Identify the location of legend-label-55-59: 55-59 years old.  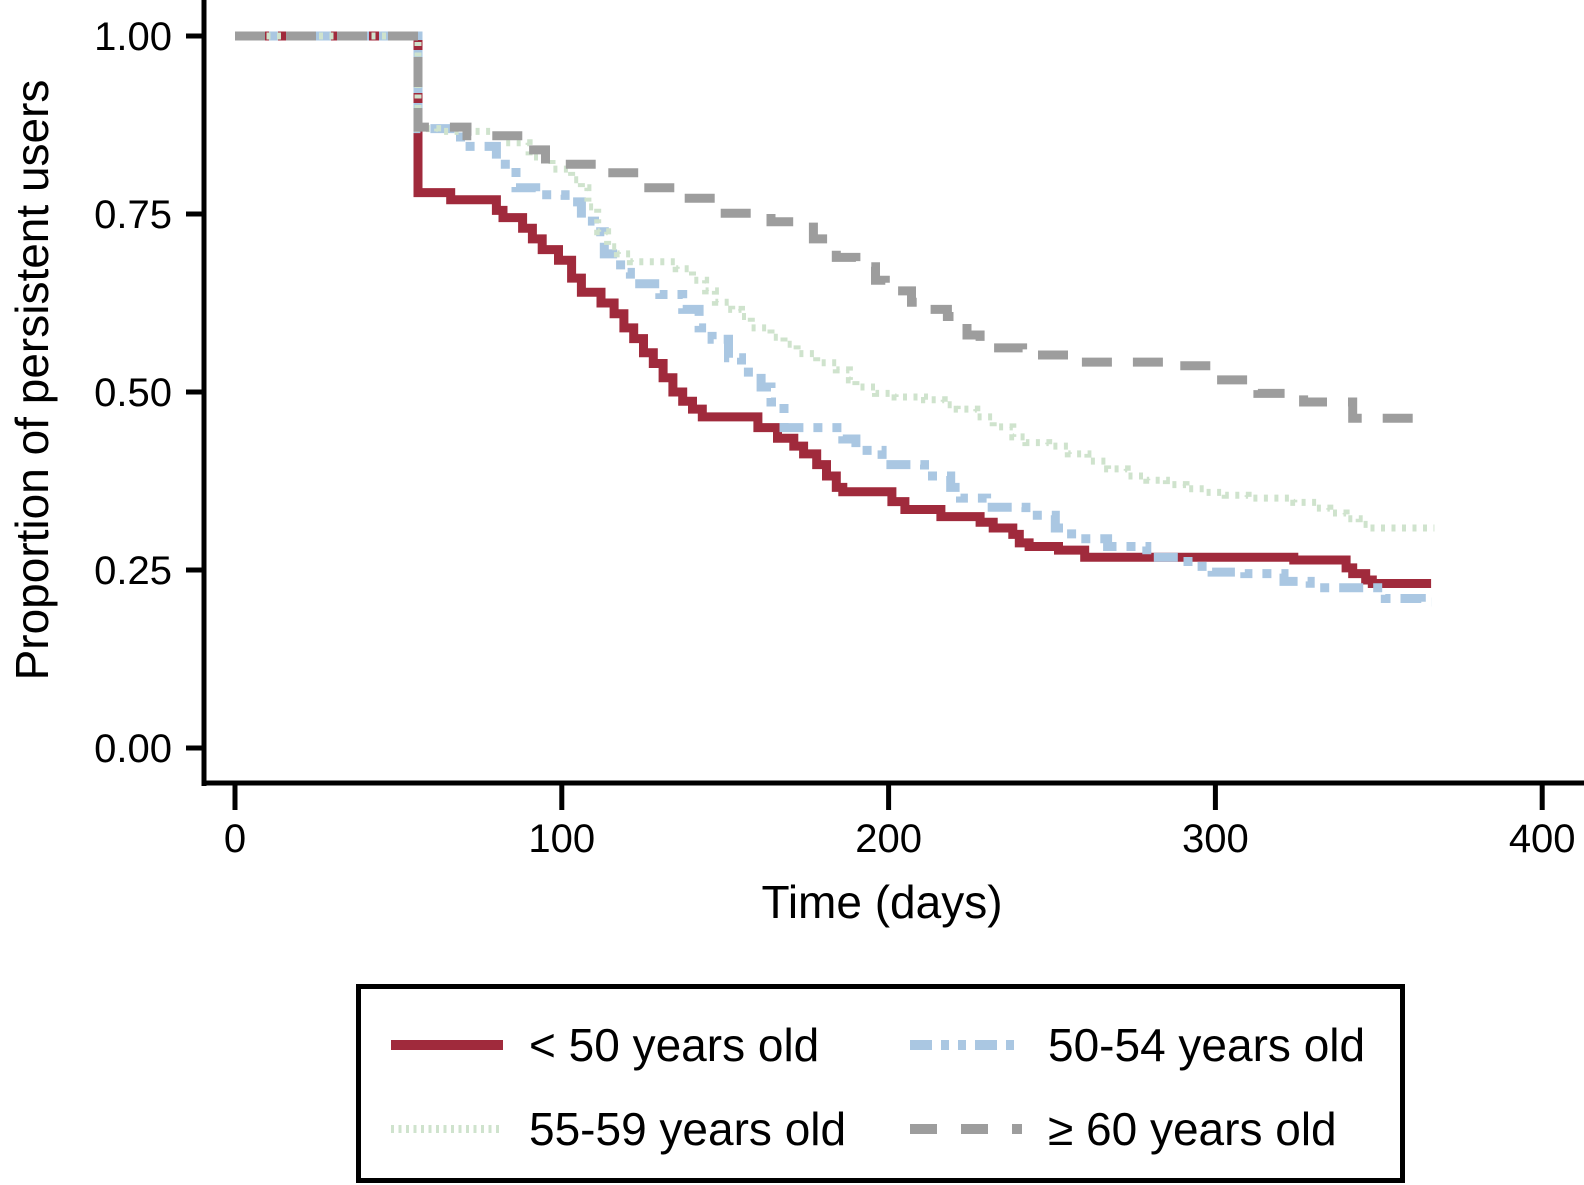
(688, 1129).